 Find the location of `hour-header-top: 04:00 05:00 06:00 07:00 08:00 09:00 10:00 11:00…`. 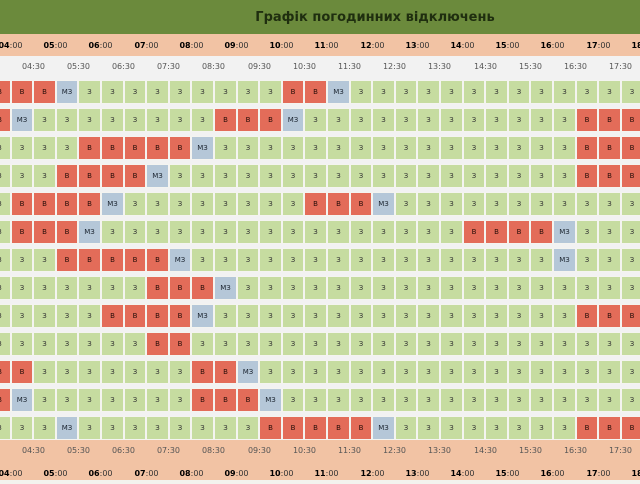

hour-header-top: 04:00 05:00 06:00 07:00 08:00 09:00 10:00 11:00… is located at coordinates (320, 45).